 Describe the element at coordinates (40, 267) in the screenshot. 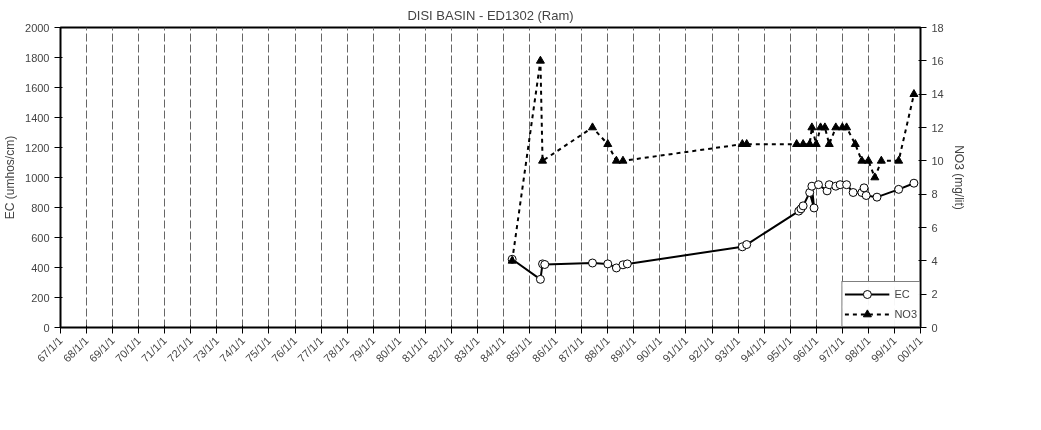

I see `y-tick-label: 400` at that location.